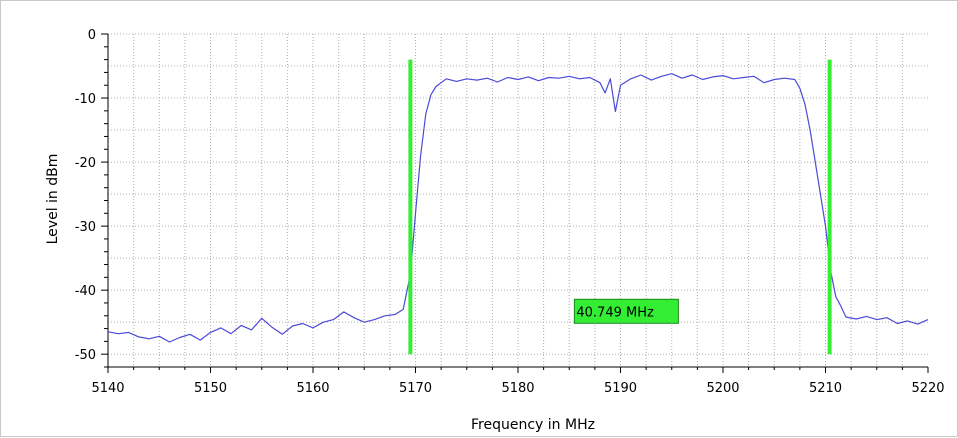 The width and height of the screenshot is (958, 438). I want to click on bandwidth-label-box, so click(626, 311).